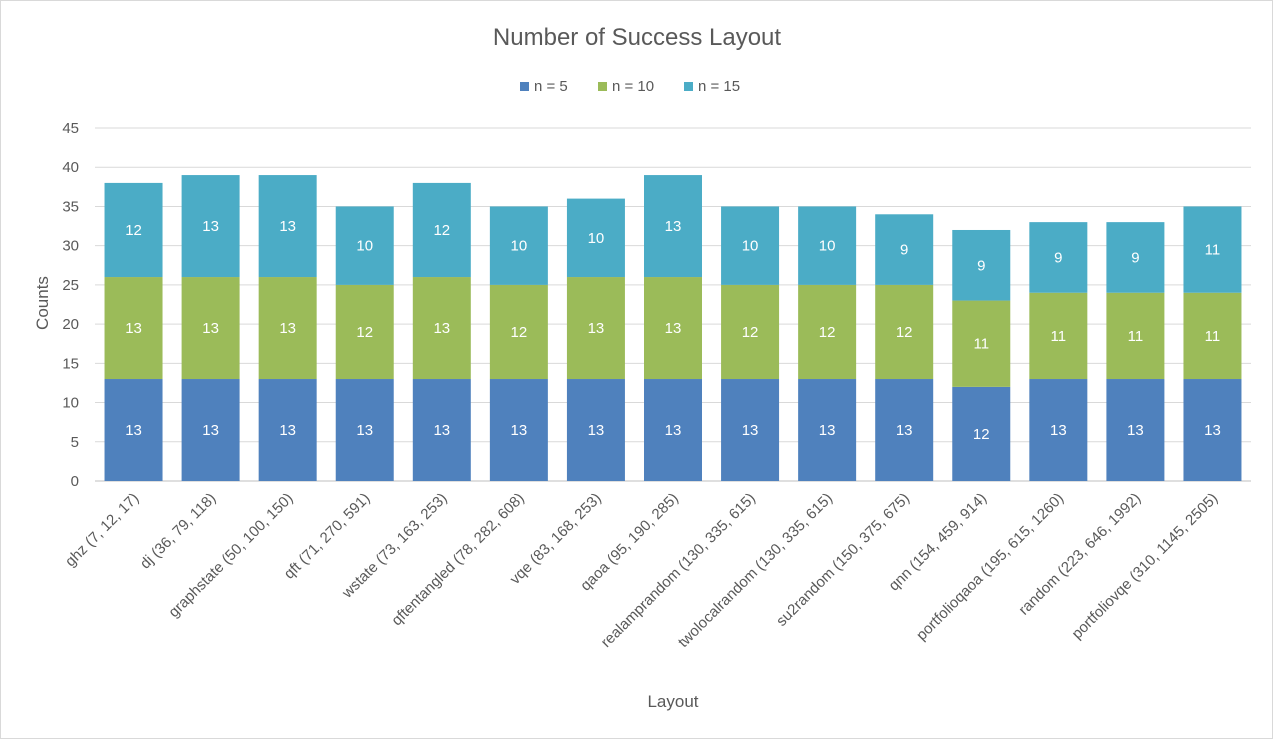 Image resolution: width=1273 pixels, height=740 pixels. What do you see at coordinates (70, 128) in the screenshot?
I see `y-tick-label: 45` at bounding box center [70, 128].